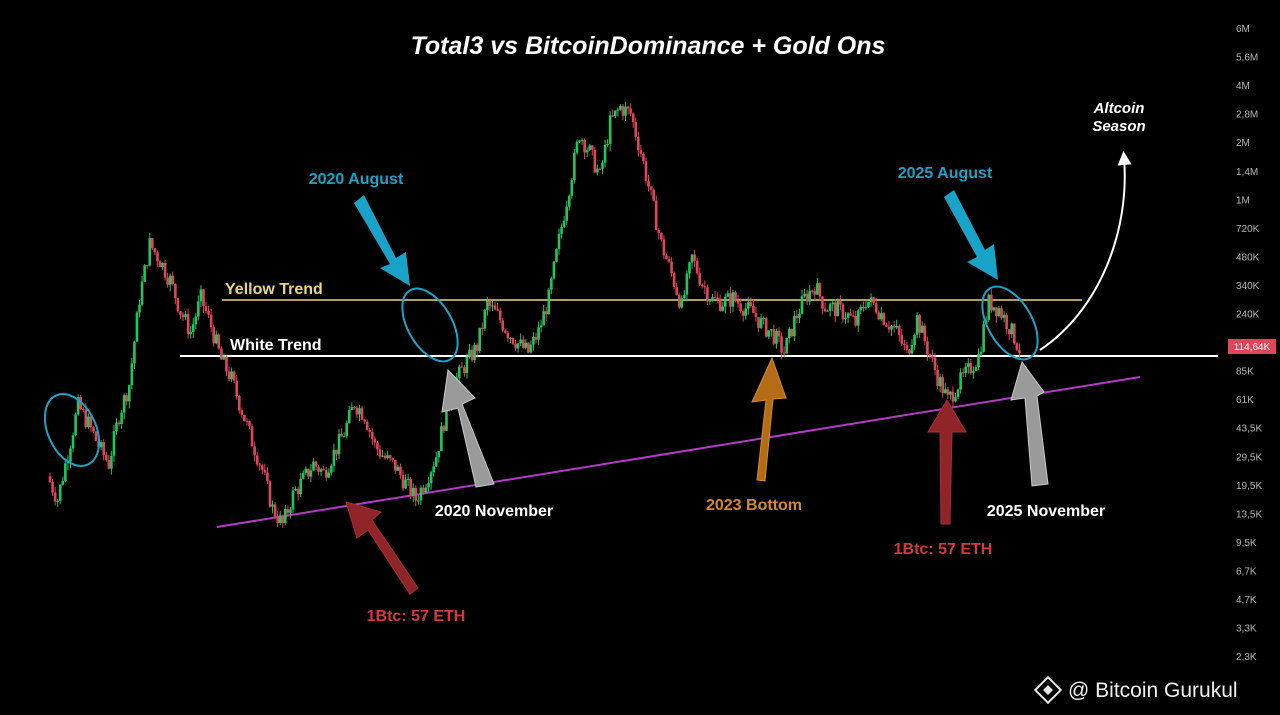  What do you see at coordinates (1246, 543) in the screenshot?
I see `y-tick-label: 9,5K` at bounding box center [1246, 543].